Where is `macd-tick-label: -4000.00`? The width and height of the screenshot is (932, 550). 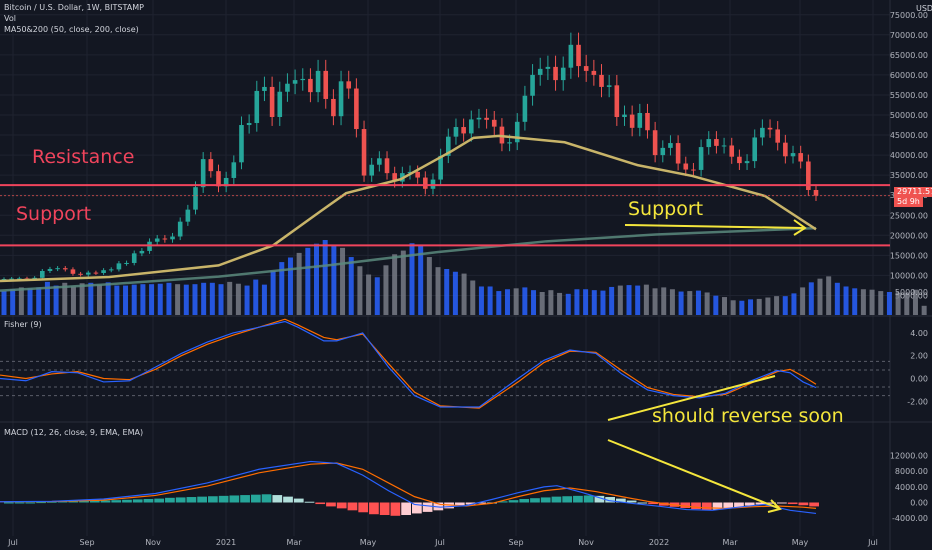
macd-tick-label: -4000.00 is located at coordinates (910, 518).